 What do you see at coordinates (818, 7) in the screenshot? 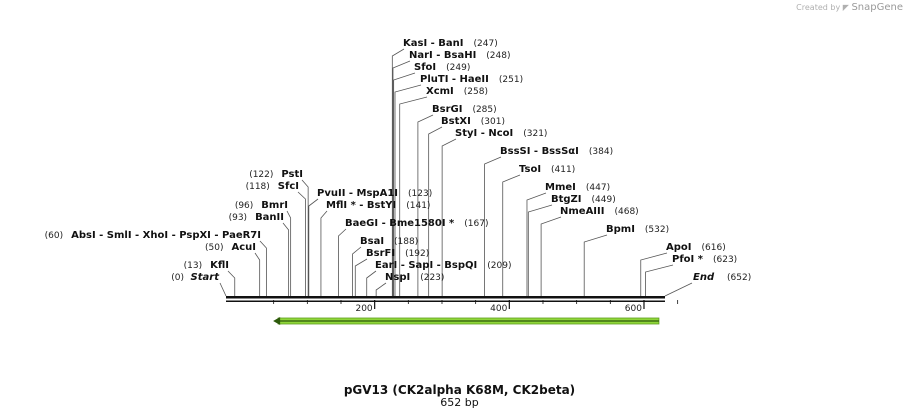
I see `credit-prefix: Created by` at bounding box center [818, 7].